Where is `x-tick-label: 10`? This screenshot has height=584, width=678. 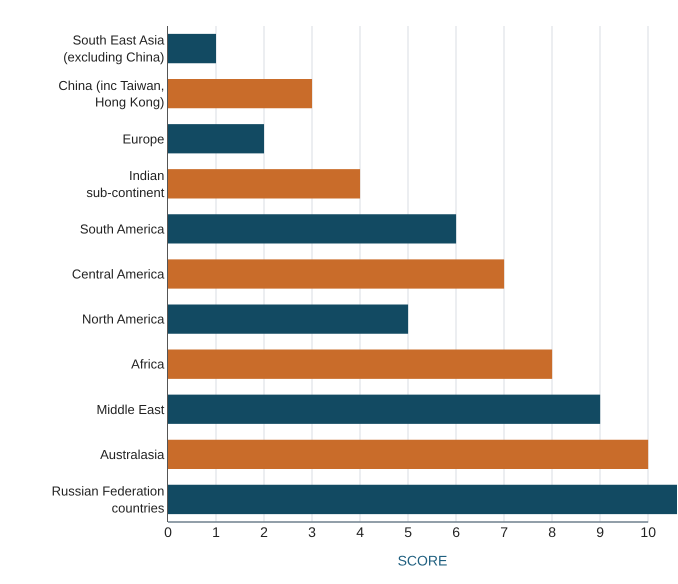
x-tick-label: 10 is located at coordinates (648, 532).